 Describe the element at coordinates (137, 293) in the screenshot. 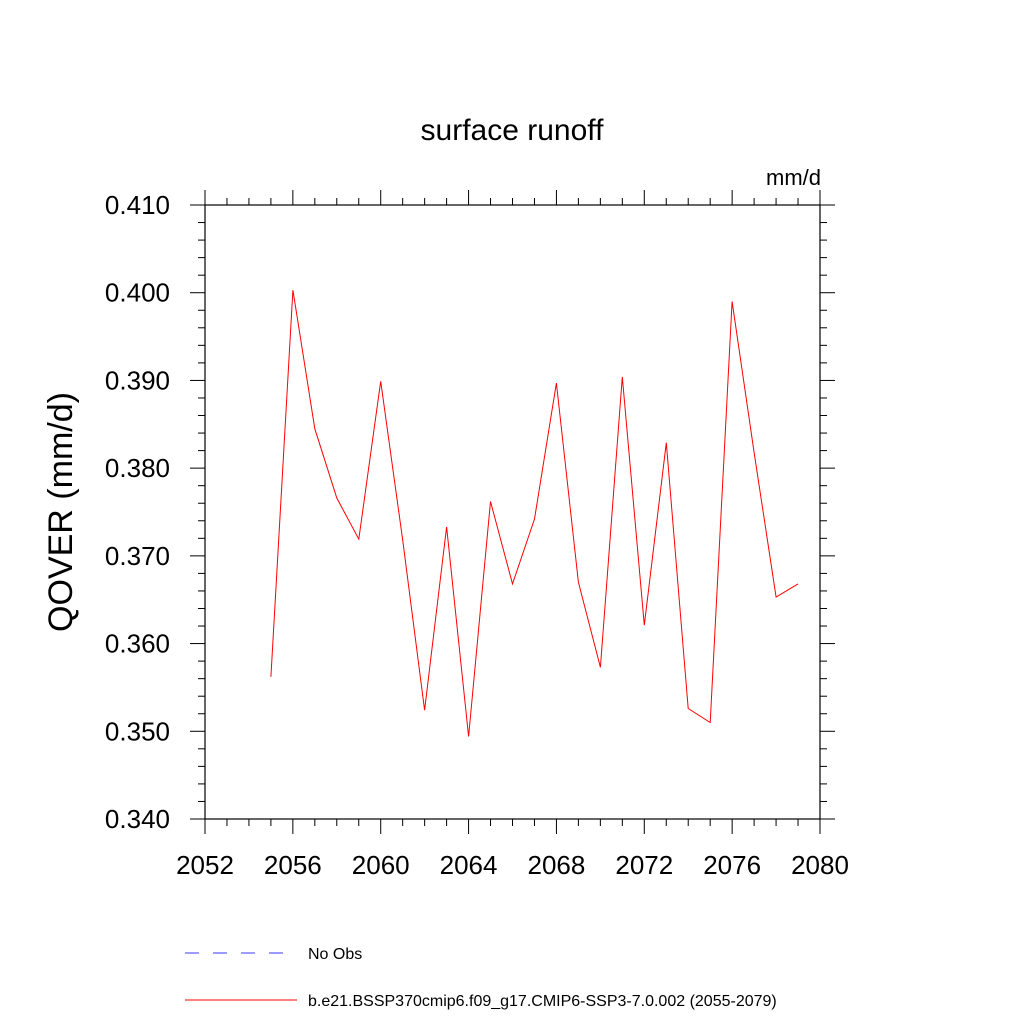

I see `y-tick-label: 0.400` at that location.